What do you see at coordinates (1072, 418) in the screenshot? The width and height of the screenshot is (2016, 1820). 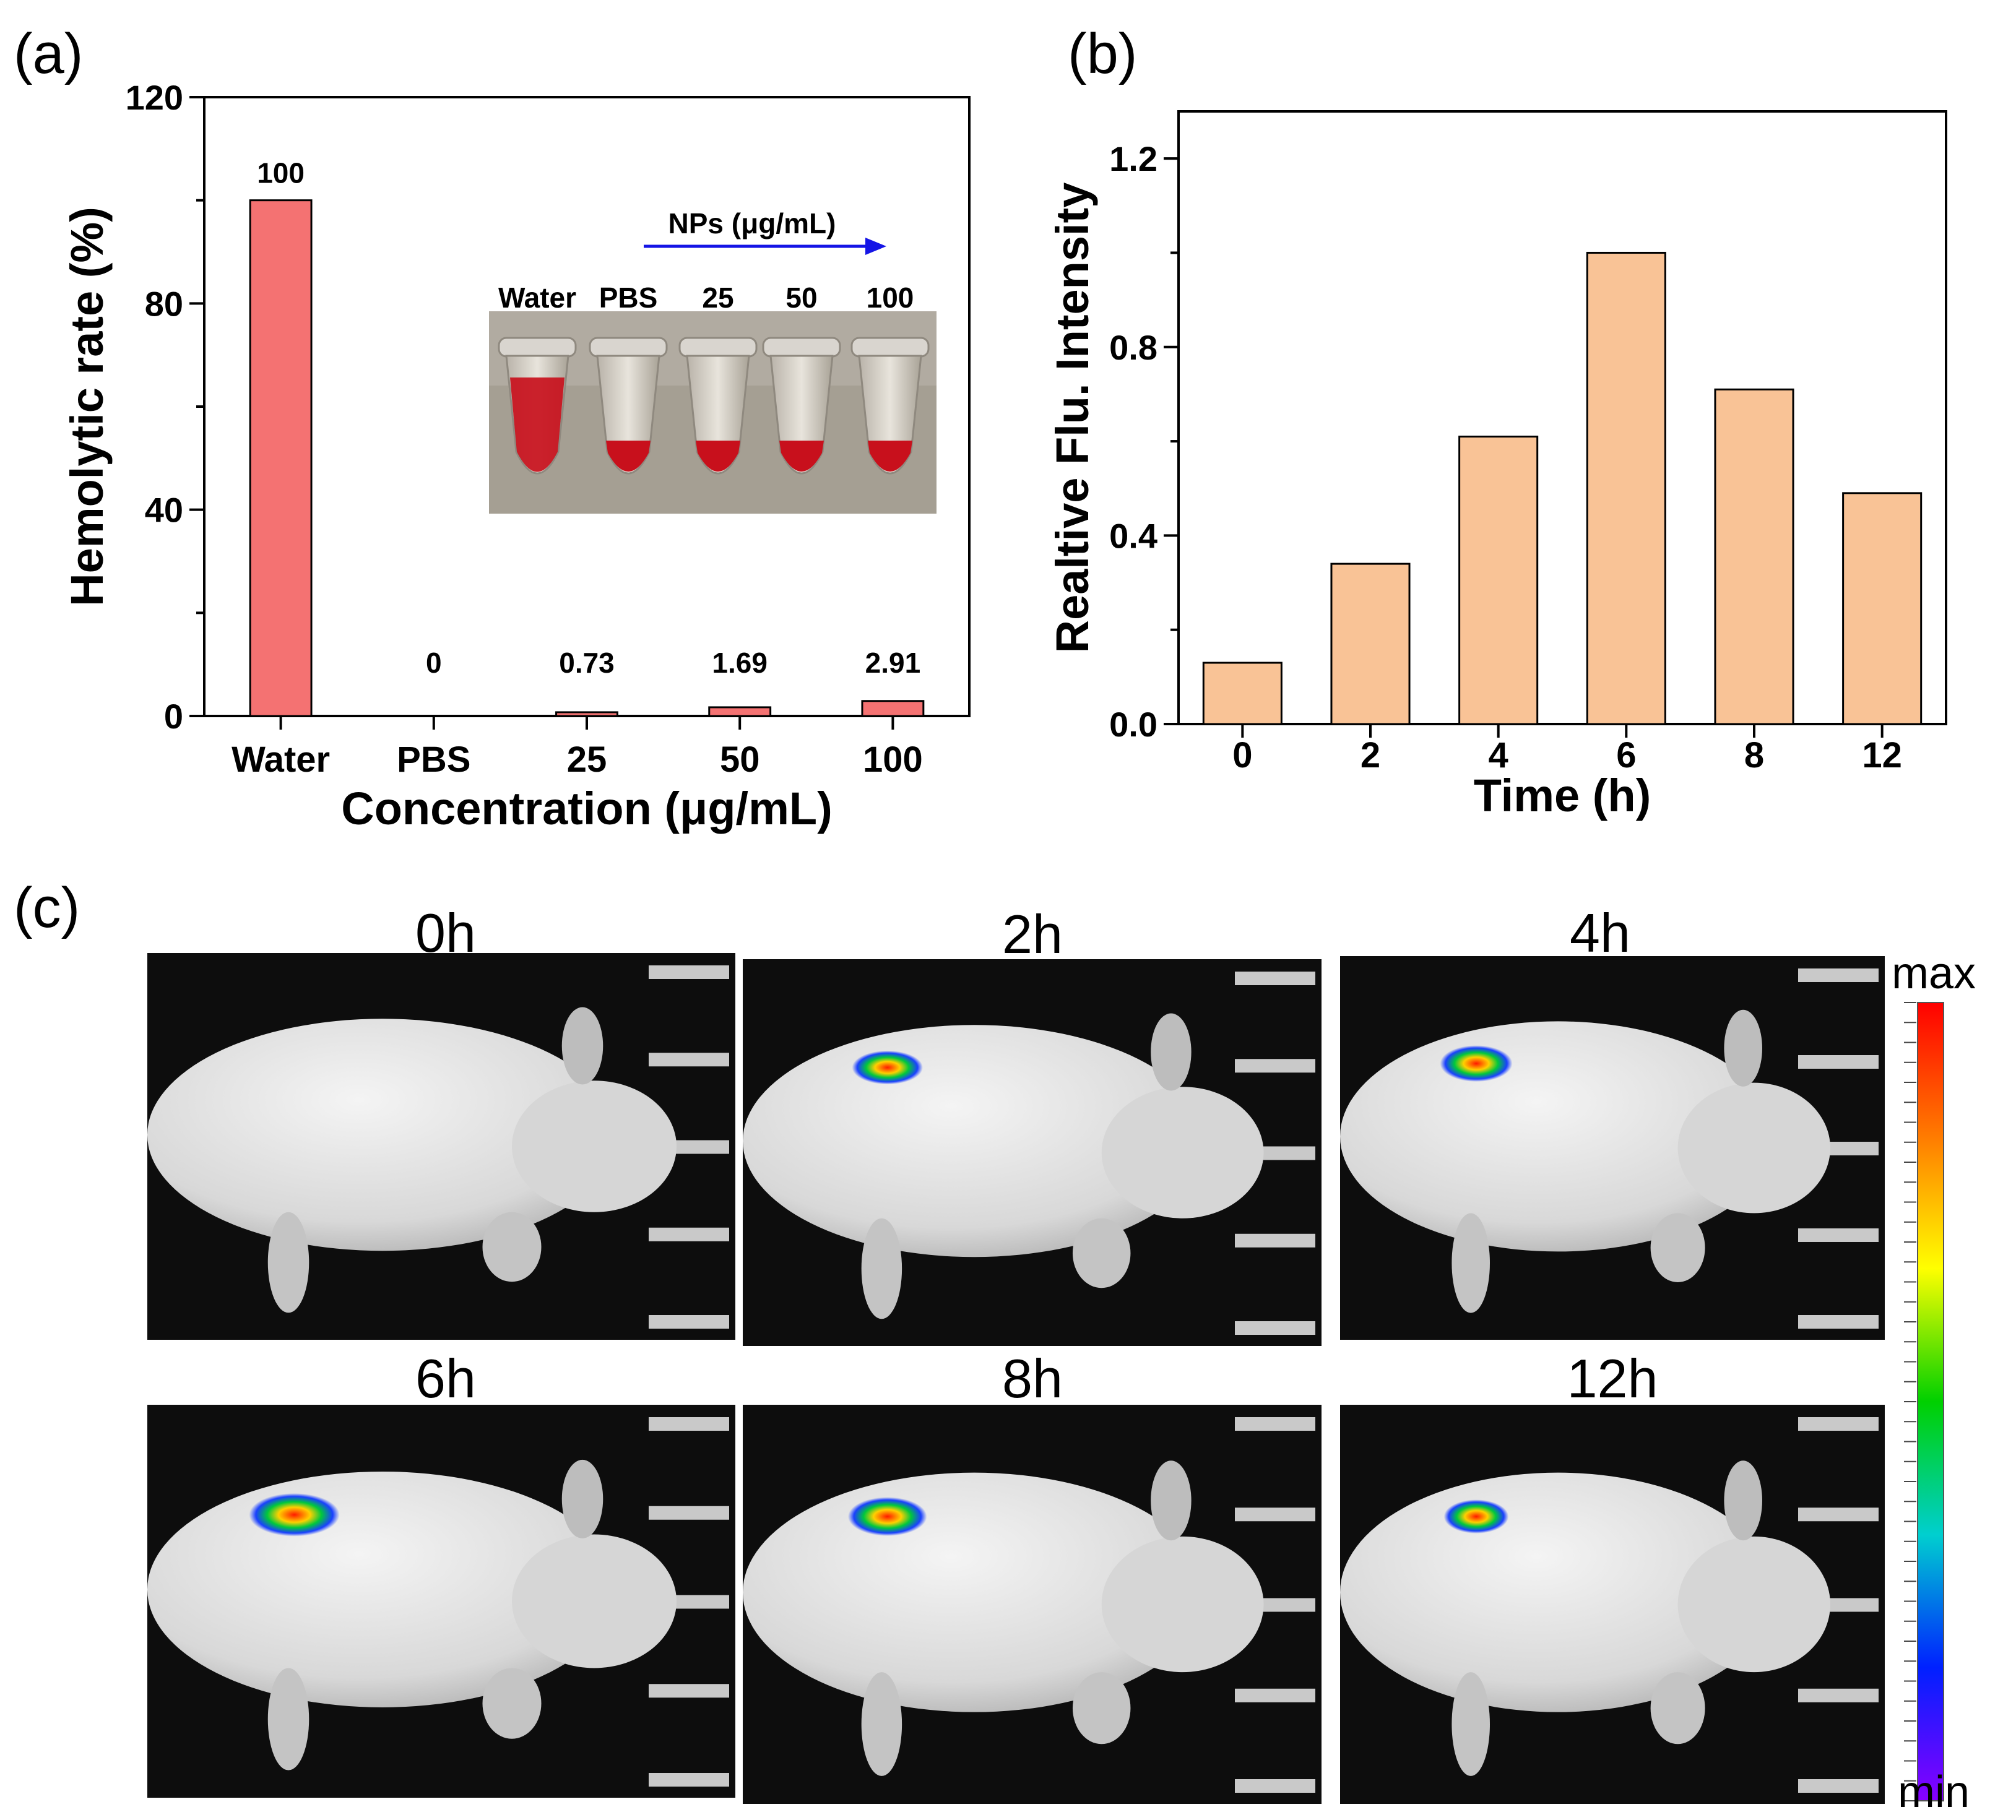 I see `panel-b-y-axis-title: Realtive Flu. Intensity` at bounding box center [1072, 418].